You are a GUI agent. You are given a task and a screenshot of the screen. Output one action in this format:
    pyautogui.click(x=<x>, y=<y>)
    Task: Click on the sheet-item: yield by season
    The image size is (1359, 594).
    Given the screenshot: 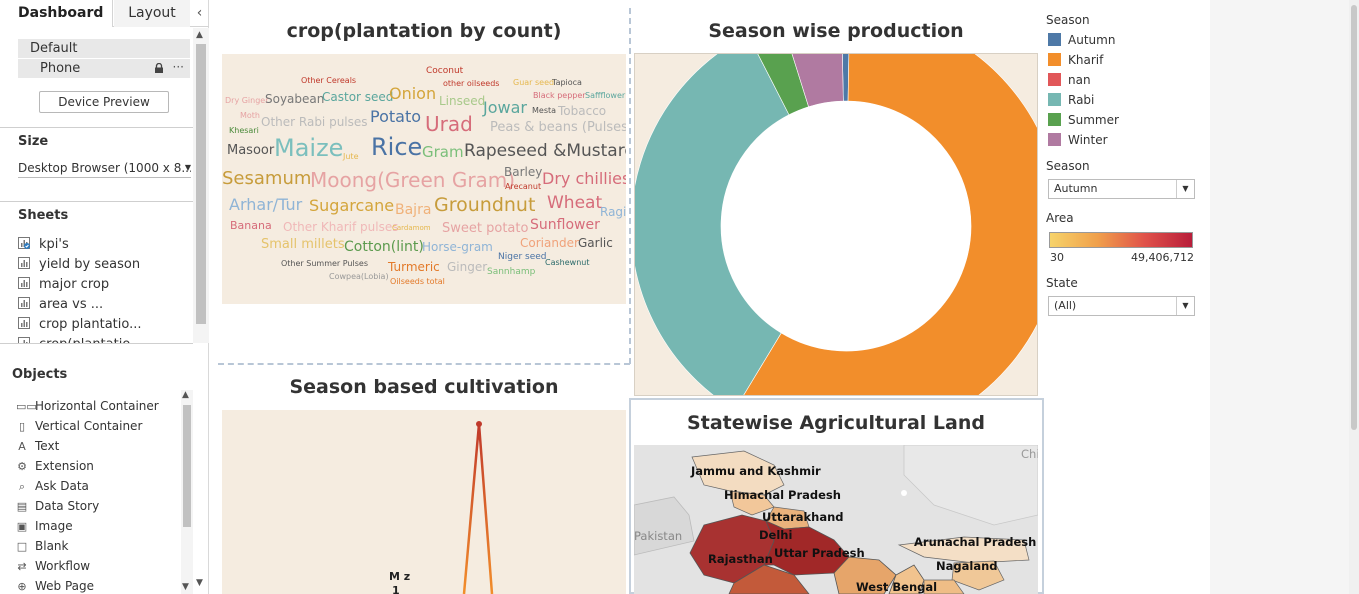 What is the action you would take?
    pyautogui.click(x=79, y=265)
    